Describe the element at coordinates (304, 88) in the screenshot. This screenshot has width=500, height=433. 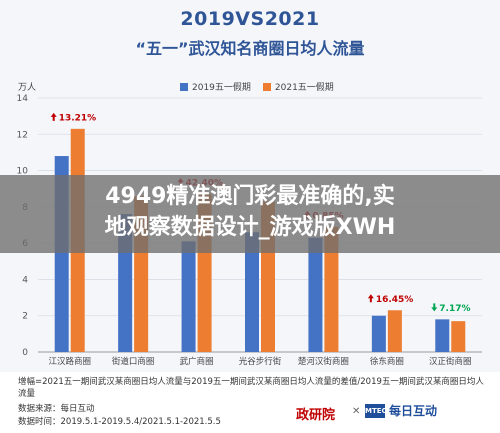
I see `legend-label-2021: 2021五一假期` at that location.